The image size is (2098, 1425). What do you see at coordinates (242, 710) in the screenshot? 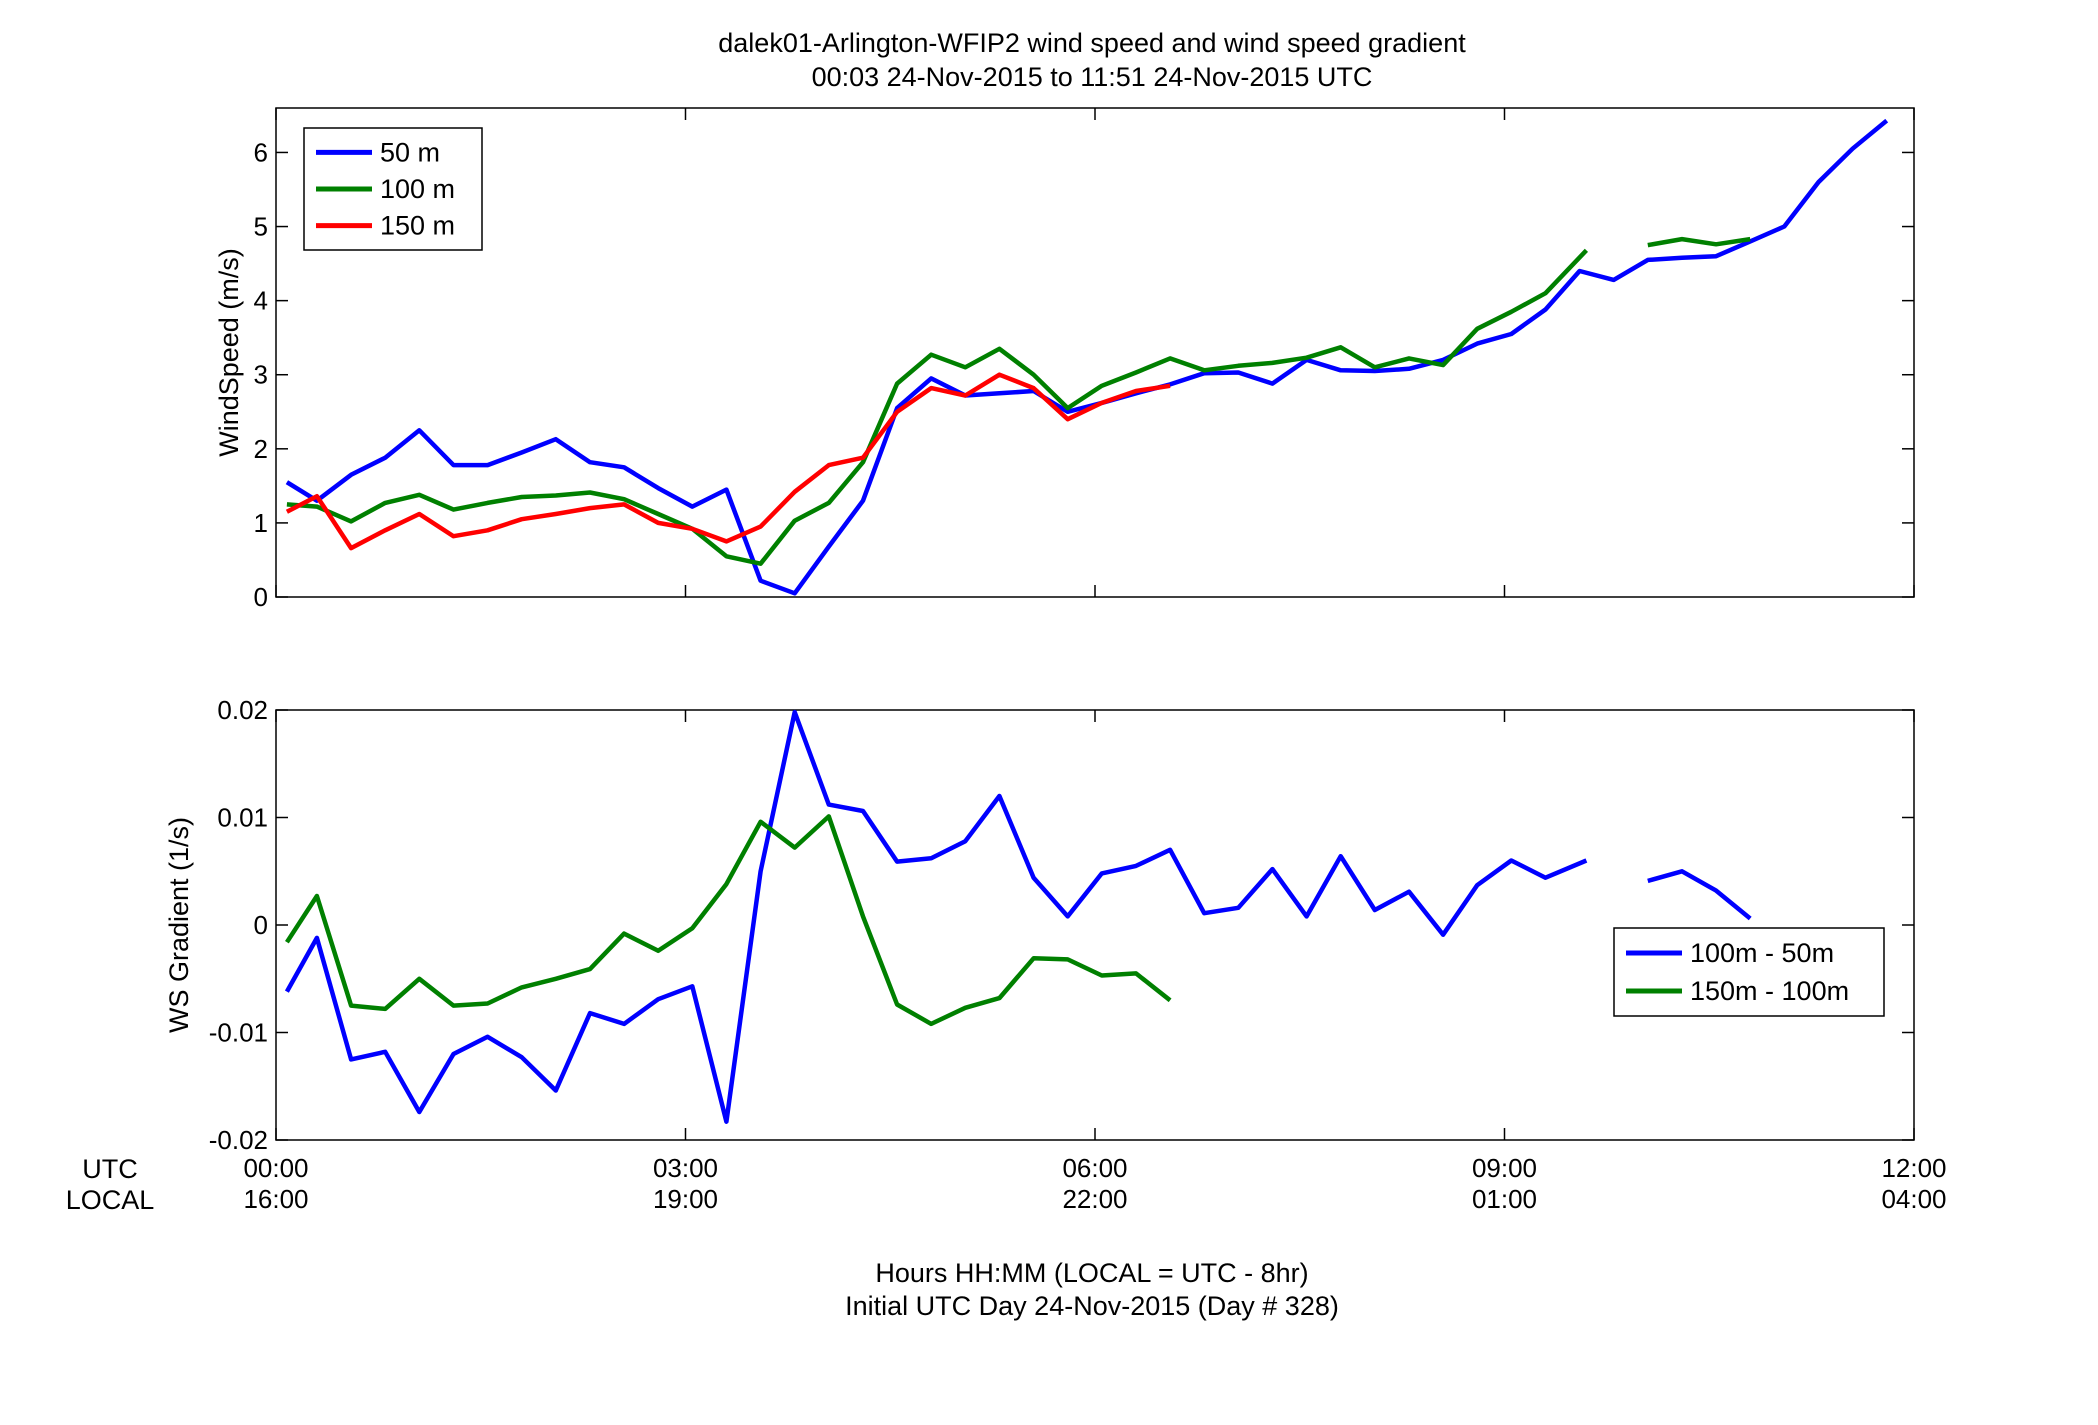
I see `y-tick-label: 0.02` at bounding box center [242, 710].